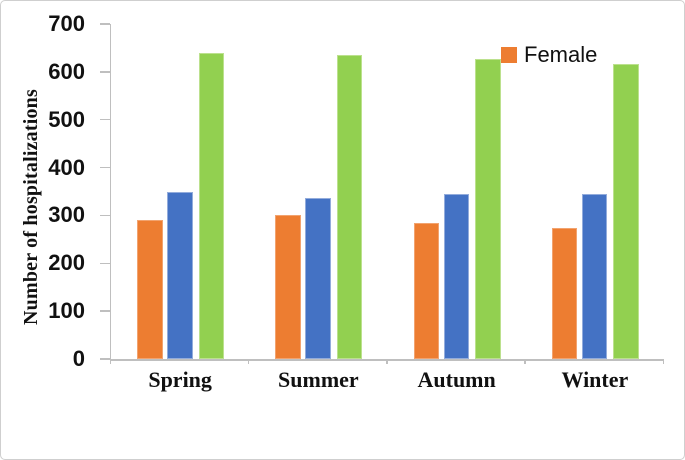 The image size is (685, 460). Describe the element at coordinates (66, 167) in the screenshot. I see `y-tick-label: 400` at that location.